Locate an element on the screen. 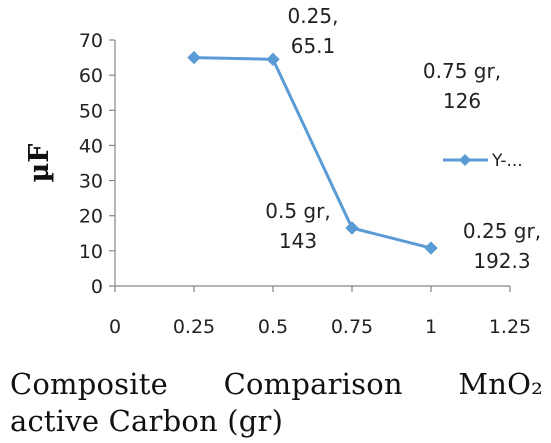 The width and height of the screenshot is (551, 443). data-label: 0.25 gr, 192.3 is located at coordinates (502, 246).